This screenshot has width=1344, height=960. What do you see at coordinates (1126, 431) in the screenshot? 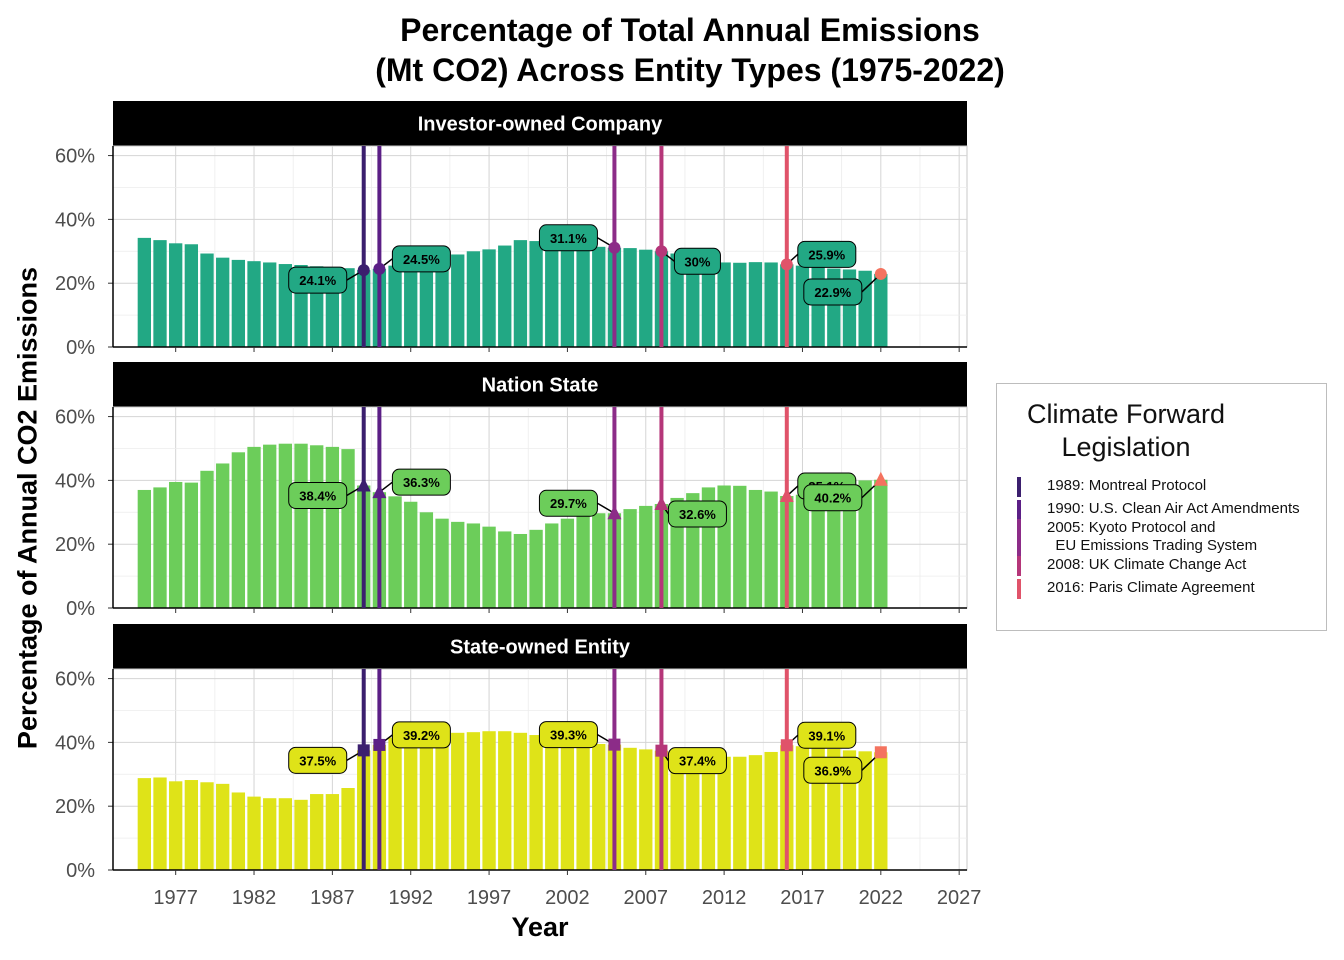
I see `legend-title: Climate Forward Legislation` at bounding box center [1126, 431].